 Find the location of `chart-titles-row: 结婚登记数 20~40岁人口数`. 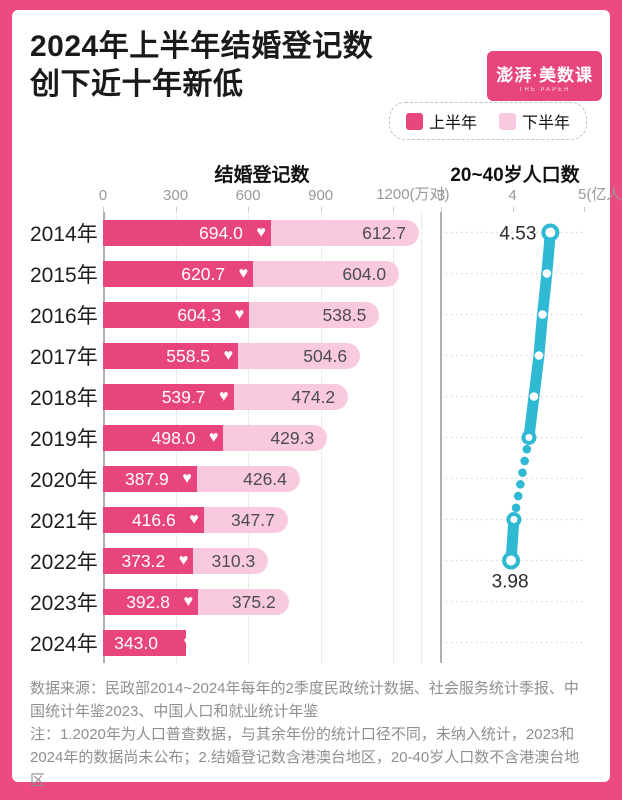

chart-titles-row: 结婚登记数 20~40岁人口数 is located at coordinates (311, 173).